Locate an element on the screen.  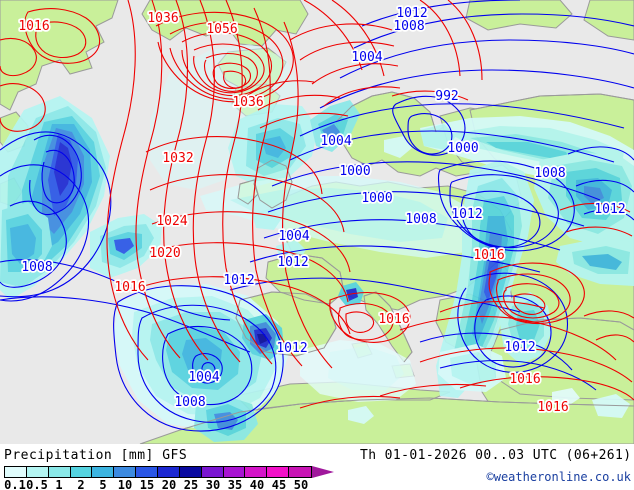
isobar-label-halo: 1056 is located at coordinates (221, 29).